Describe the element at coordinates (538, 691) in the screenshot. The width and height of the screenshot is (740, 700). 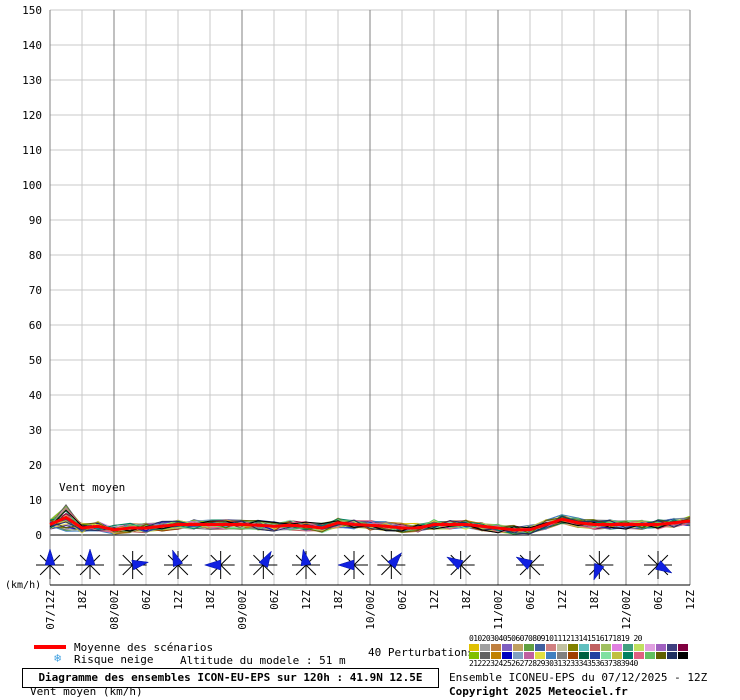
I see `copyright: Copyright 2025 Meteociel.fr` at that location.